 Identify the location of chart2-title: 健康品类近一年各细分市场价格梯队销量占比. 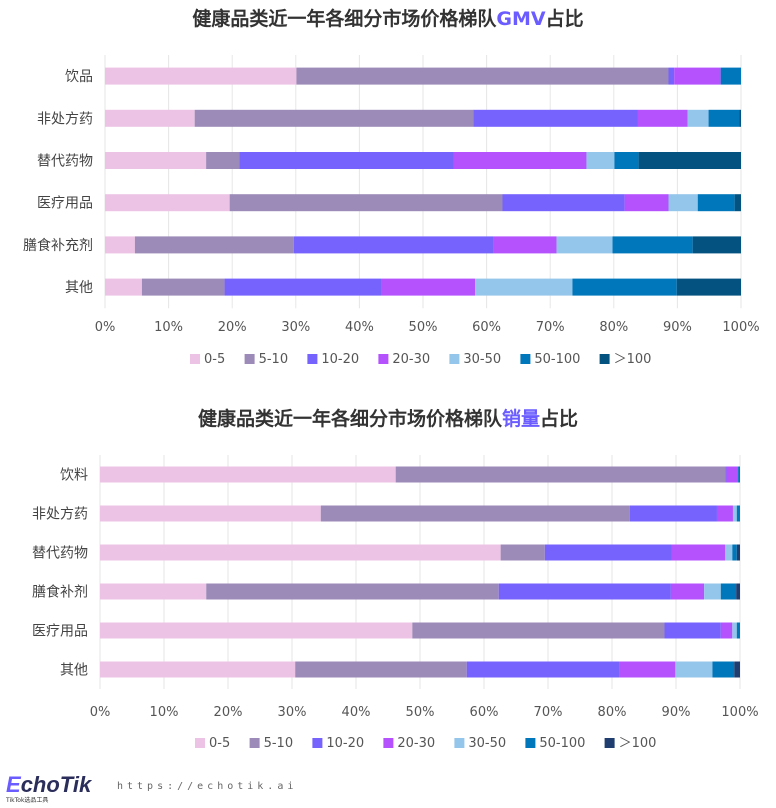
(388, 417).